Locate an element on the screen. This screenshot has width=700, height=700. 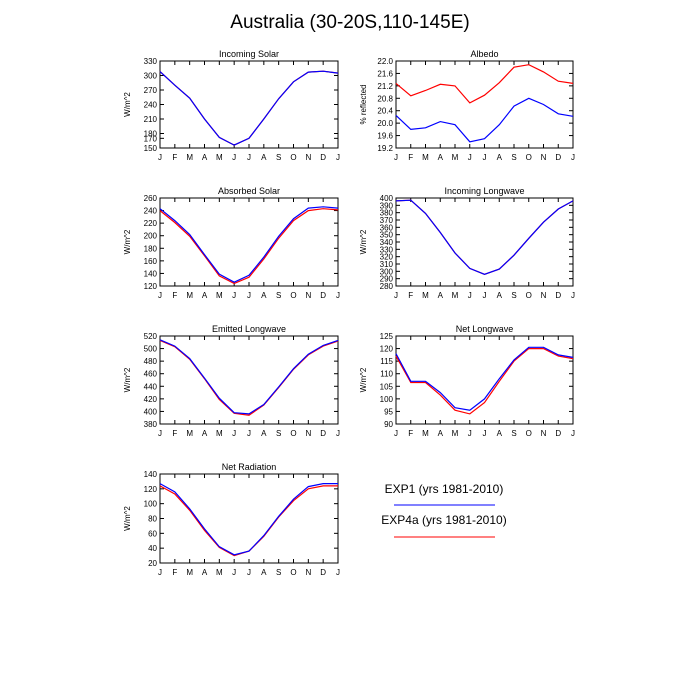
y-axis-label: % reflected is located at coordinates (363, 104).